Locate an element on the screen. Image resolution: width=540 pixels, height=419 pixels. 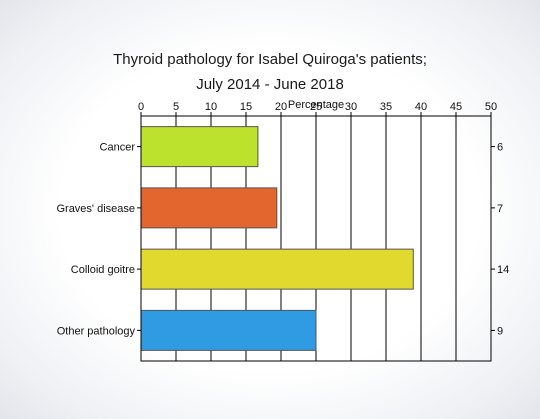
x-tick-labels: 0 5 10 15 20 25 30 35 40 45 50 is located at coordinates (317, 108).